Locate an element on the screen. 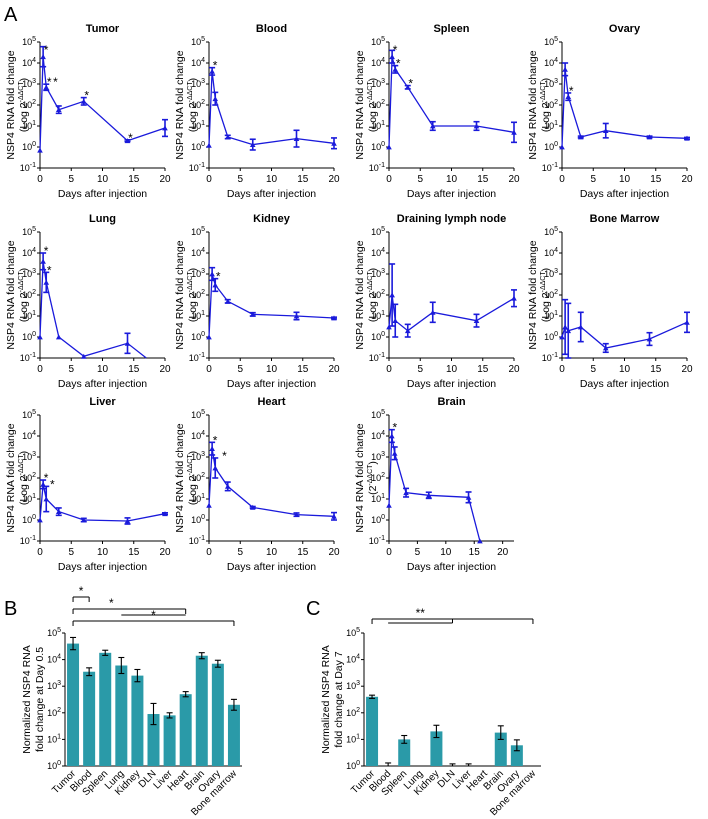 The width and height of the screenshot is (708, 819). y-tick-label-spleen: 10² is located at coordinates (378, 104).